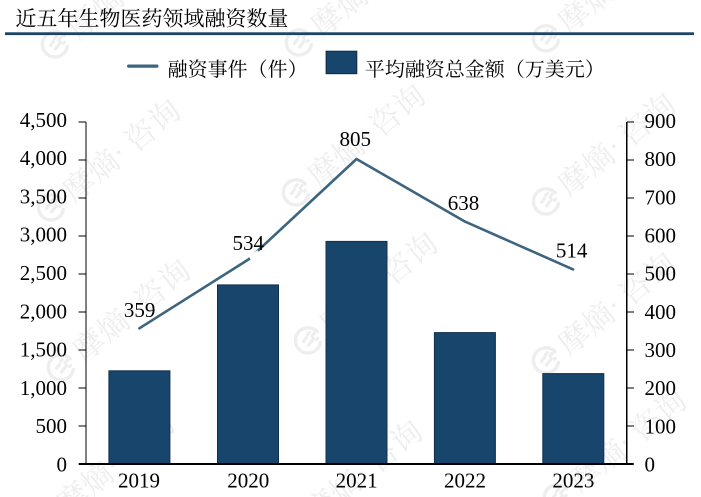 The width and height of the screenshot is (701, 497). What do you see at coordinates (572, 251) in the screenshot?
I see `svg-text: 514` at bounding box center [572, 251].